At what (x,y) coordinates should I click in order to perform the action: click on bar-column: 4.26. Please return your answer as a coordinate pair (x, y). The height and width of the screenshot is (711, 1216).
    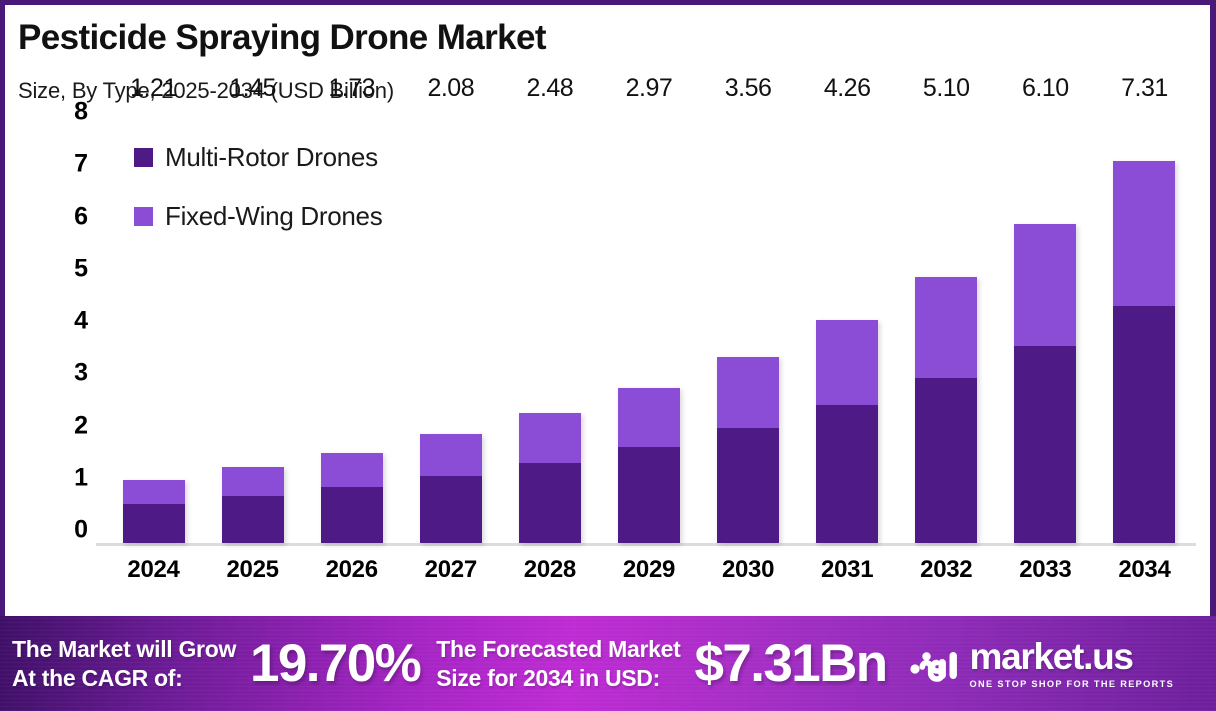
    Looking at the image, I should click on (847, 308).